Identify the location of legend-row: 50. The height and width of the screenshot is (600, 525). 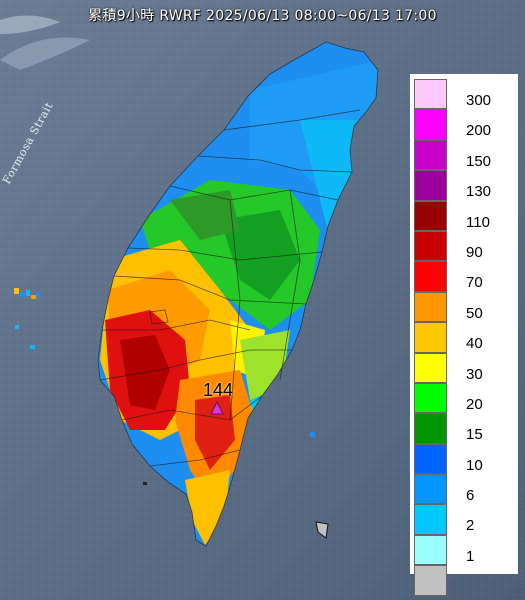
(469, 307).